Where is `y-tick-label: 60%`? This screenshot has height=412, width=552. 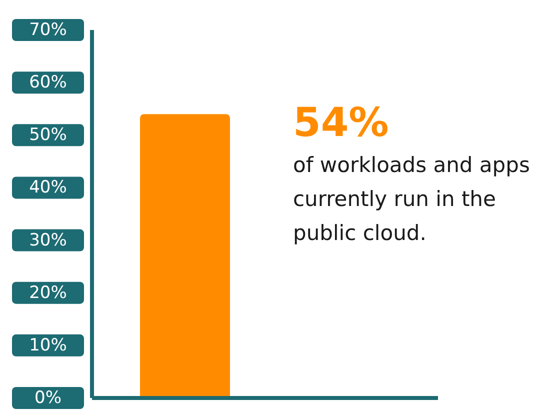 y-tick-label: 60% is located at coordinates (48, 82).